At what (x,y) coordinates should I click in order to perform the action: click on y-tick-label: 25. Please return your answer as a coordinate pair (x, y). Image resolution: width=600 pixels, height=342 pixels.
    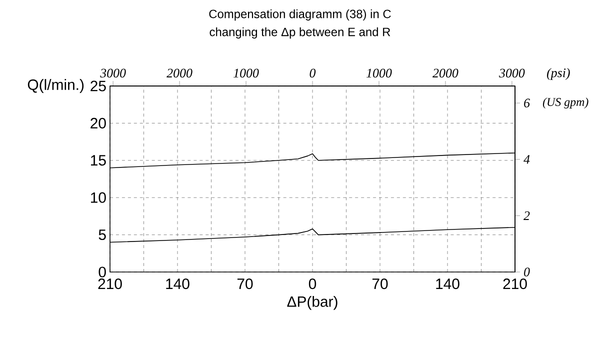
    Looking at the image, I should click on (98, 86).